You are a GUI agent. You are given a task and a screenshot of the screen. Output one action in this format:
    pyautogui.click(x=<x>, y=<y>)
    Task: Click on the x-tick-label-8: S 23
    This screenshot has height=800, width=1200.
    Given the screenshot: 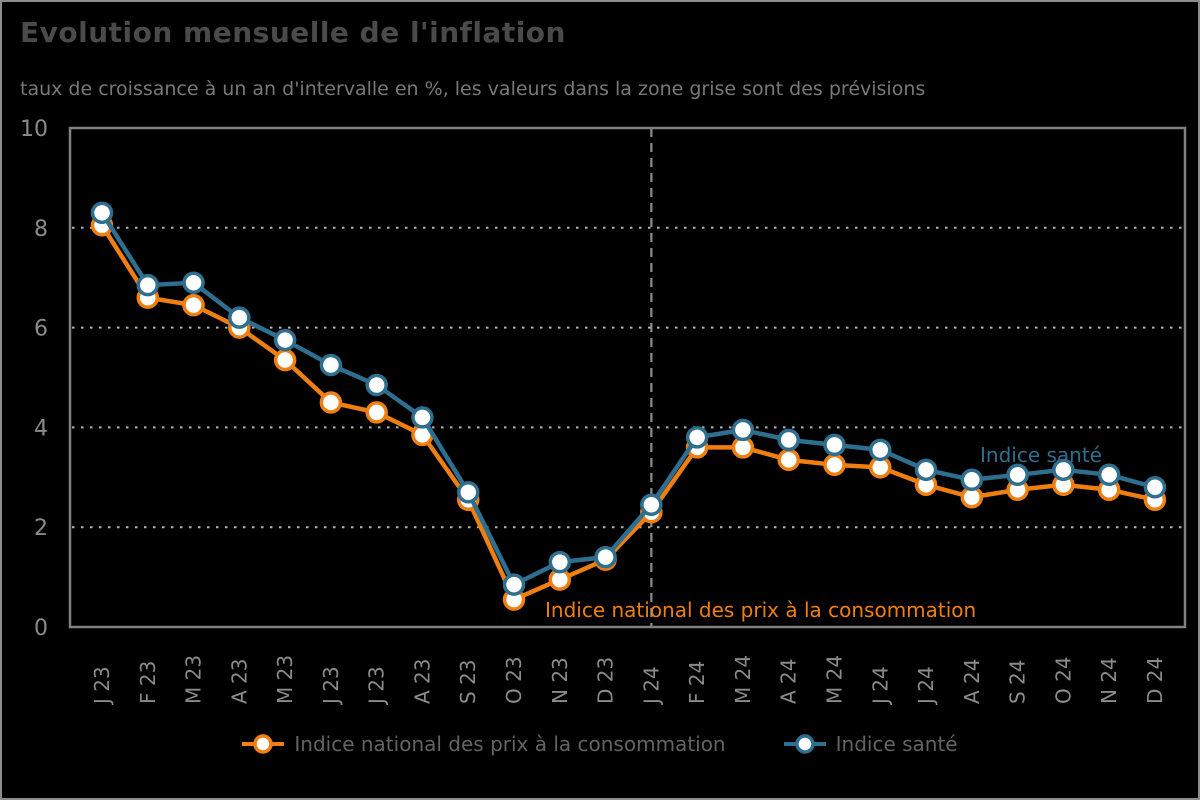 What is the action you would take?
    pyautogui.click(x=468, y=681)
    